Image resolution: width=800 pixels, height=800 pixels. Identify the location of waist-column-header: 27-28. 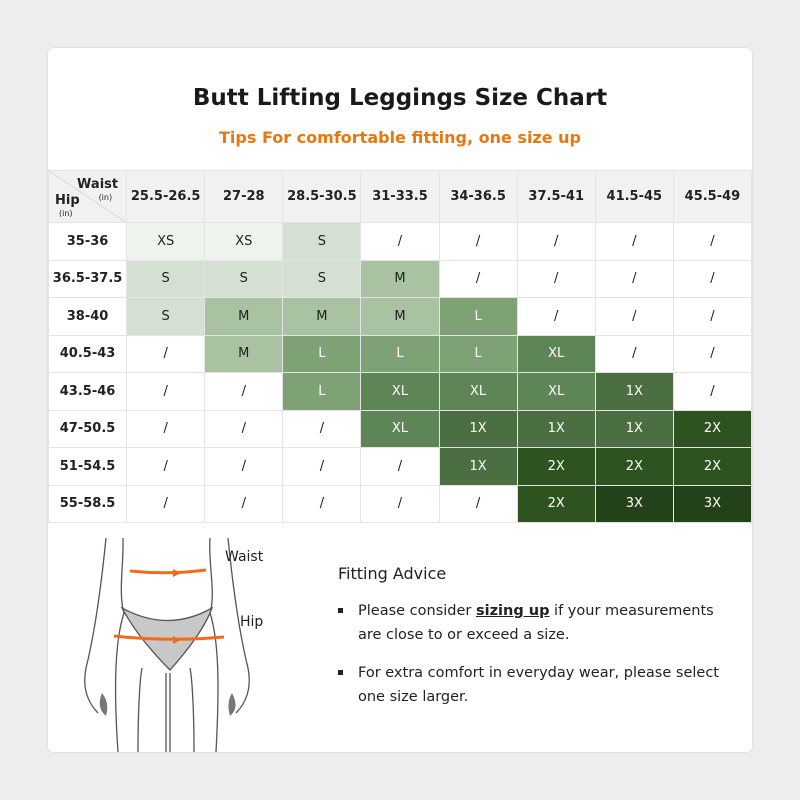
(244, 196).